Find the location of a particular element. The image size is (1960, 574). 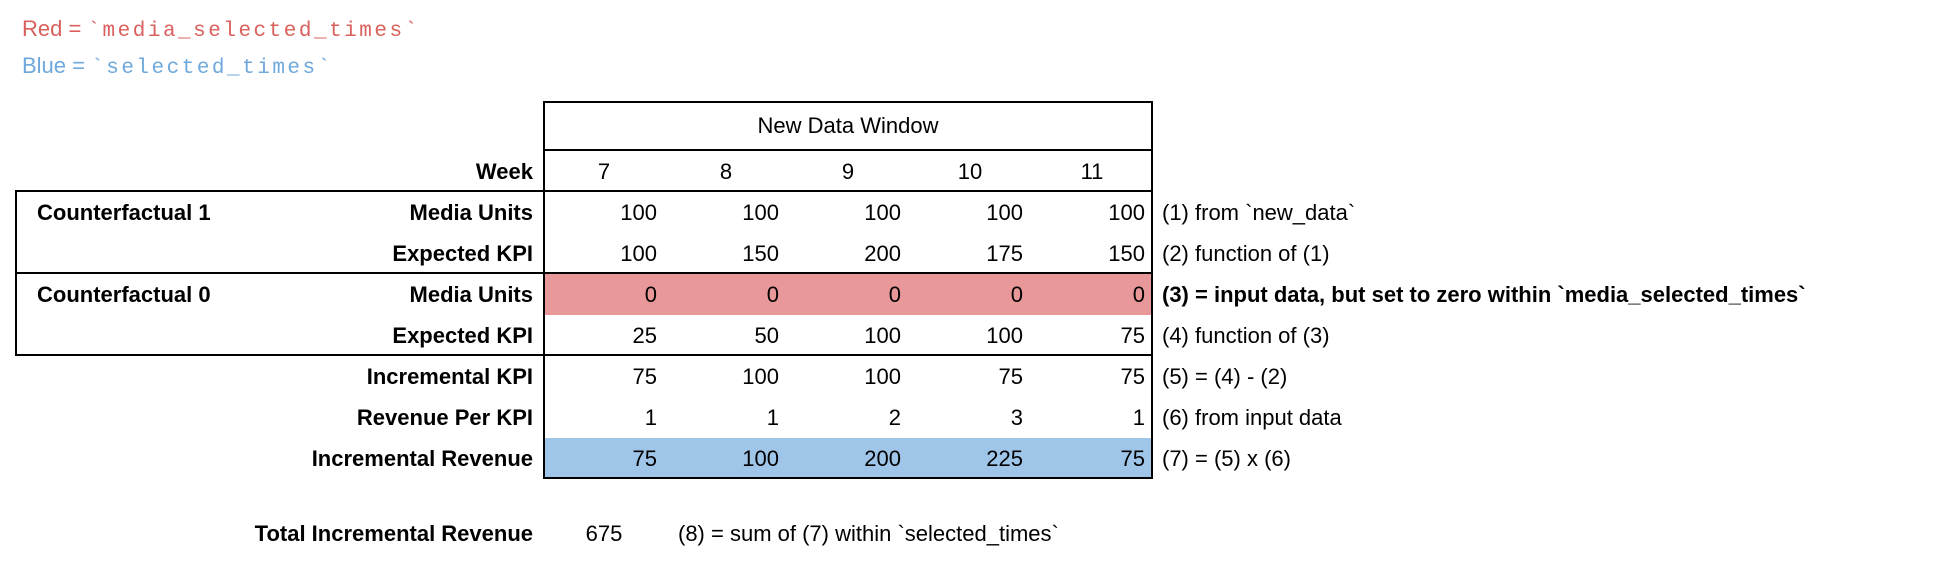

table-header: New Data Window is located at coordinates (848, 125).